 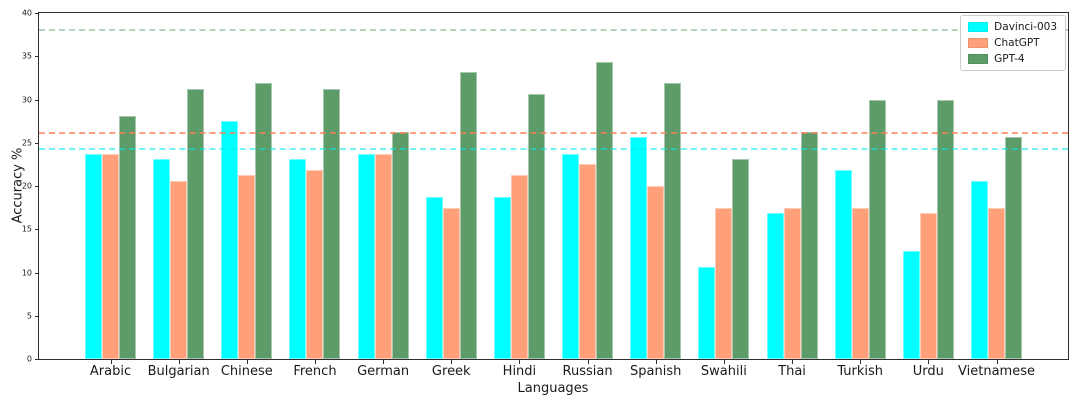 I want to click on bar-gpt-4-arabic, so click(x=127, y=237).